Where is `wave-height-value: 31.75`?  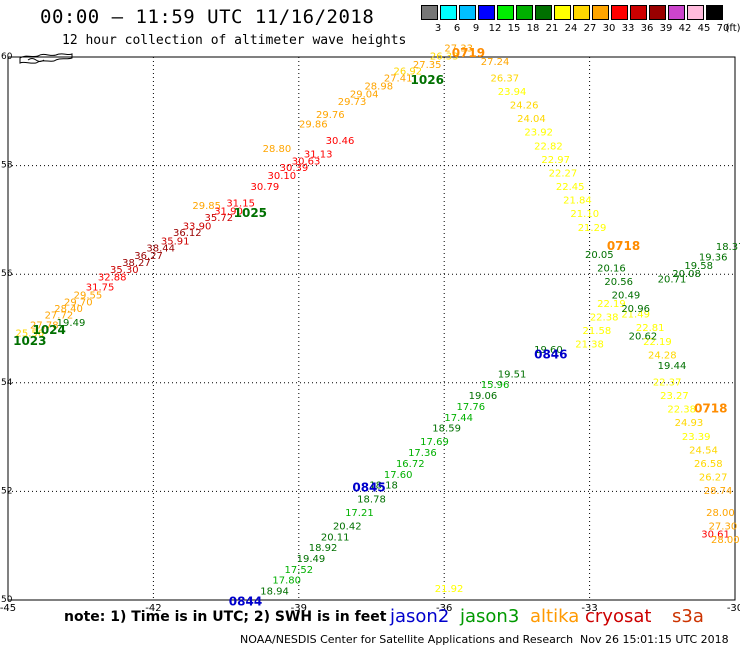 wave-height-value: 31.75 is located at coordinates (100, 287).